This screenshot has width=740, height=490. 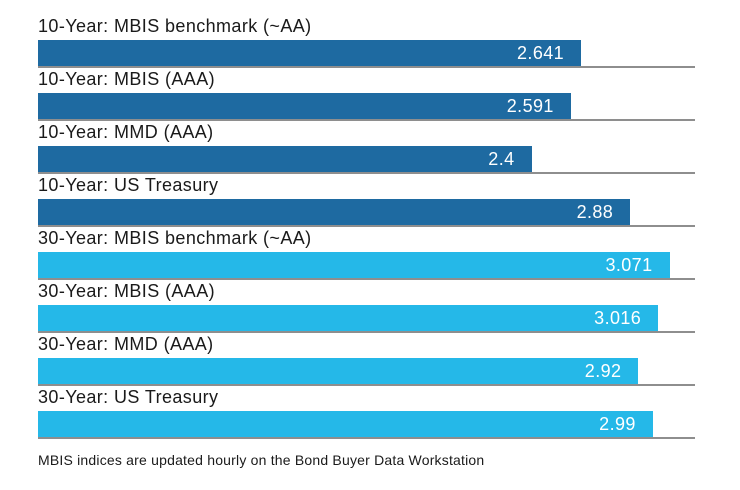 What do you see at coordinates (175, 238) in the screenshot?
I see `bar-label: 30-Year: MBIS benchmark (~AA)` at bounding box center [175, 238].